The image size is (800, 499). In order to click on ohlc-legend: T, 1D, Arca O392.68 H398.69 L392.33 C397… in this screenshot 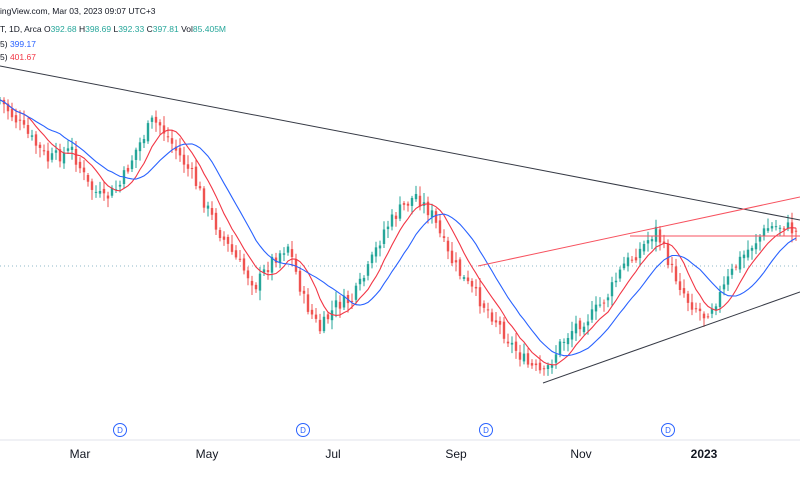, I will do `click(113, 29)`.